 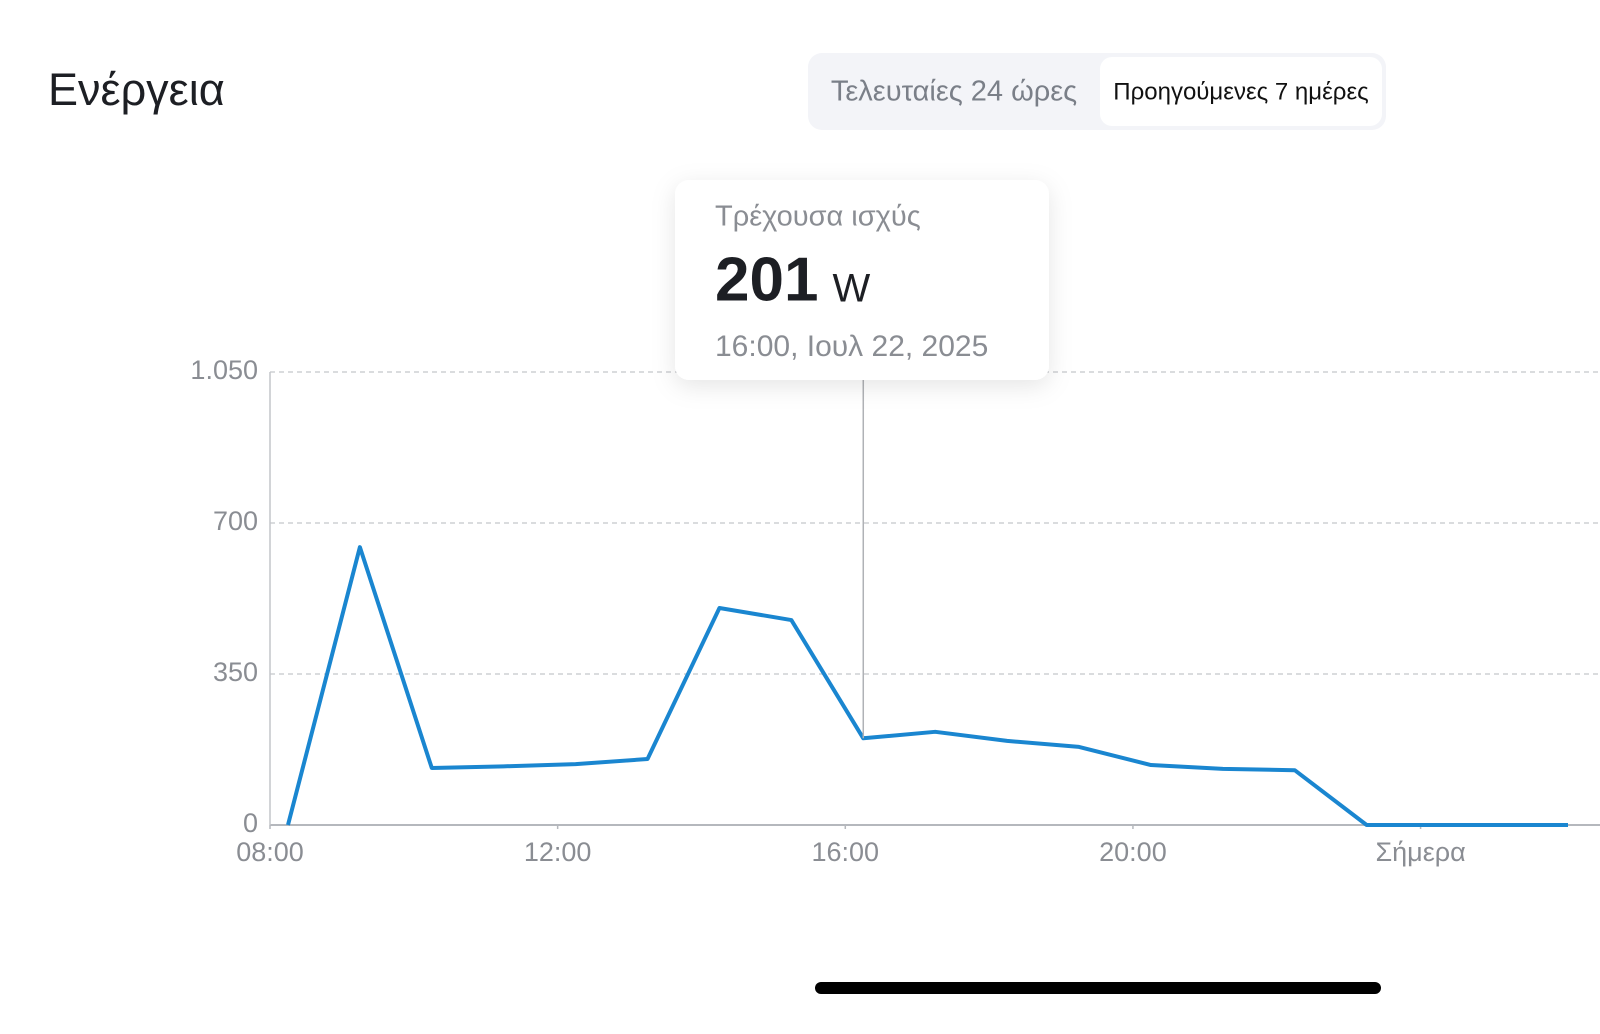 I want to click on x-tick-label: Σήμερα, so click(x=1420, y=852).